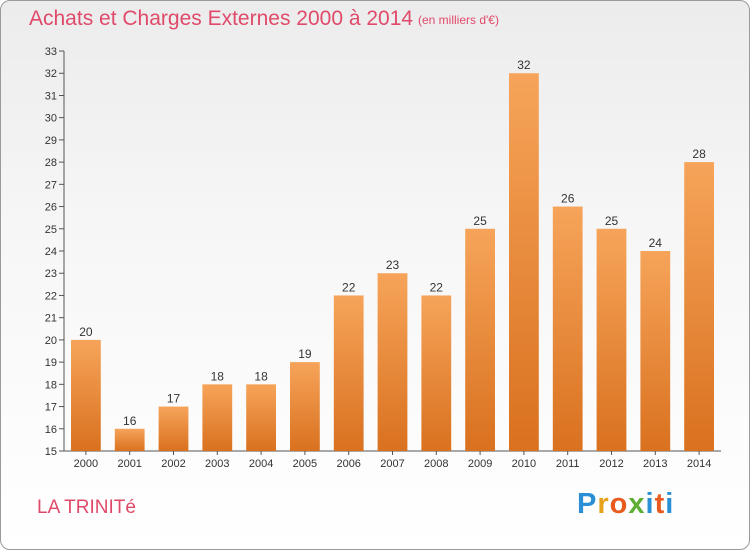 This screenshot has height=550, width=750. Describe the element at coordinates (393, 265) in the screenshot. I see `data-label-2007: 23` at that location.